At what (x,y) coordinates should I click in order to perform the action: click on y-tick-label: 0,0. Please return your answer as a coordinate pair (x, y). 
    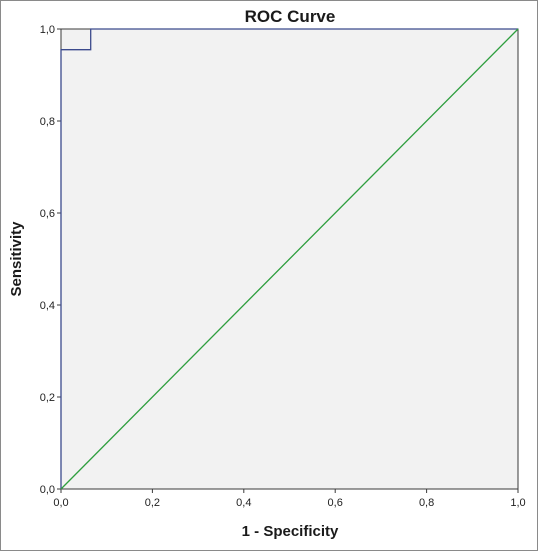
    Looking at the image, I should click on (47, 490).